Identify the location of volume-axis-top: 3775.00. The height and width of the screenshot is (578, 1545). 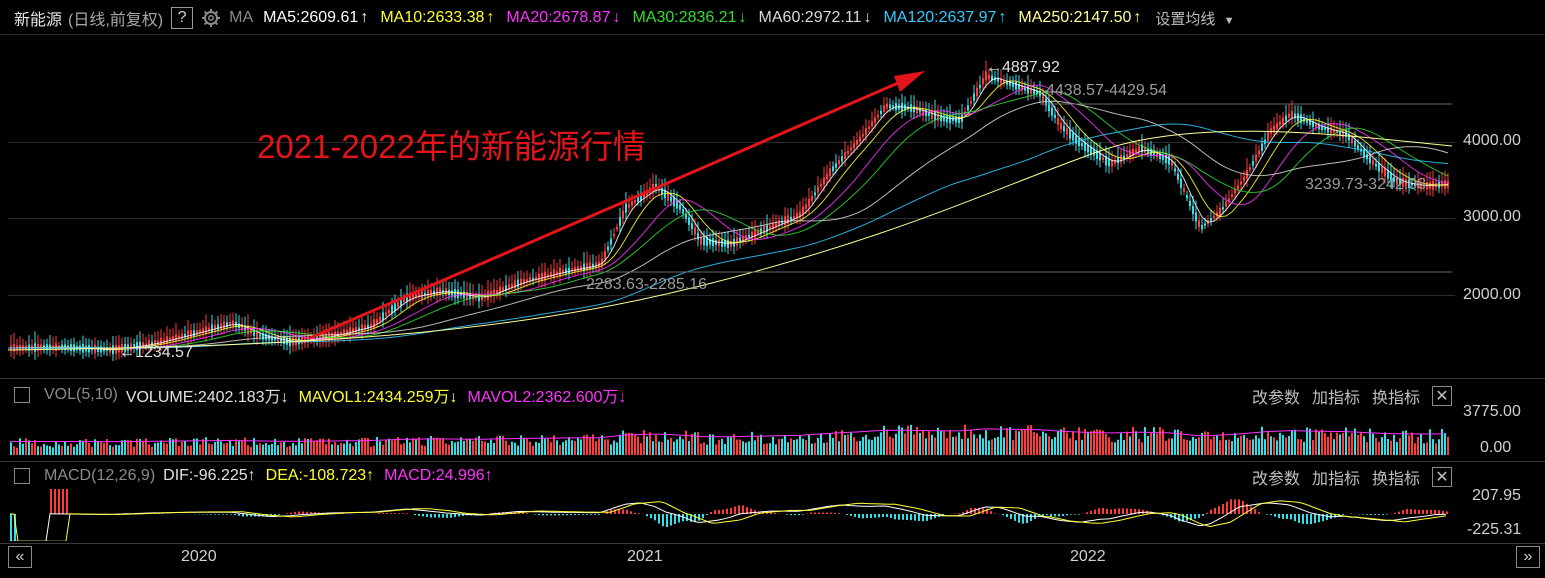
(1492, 411).